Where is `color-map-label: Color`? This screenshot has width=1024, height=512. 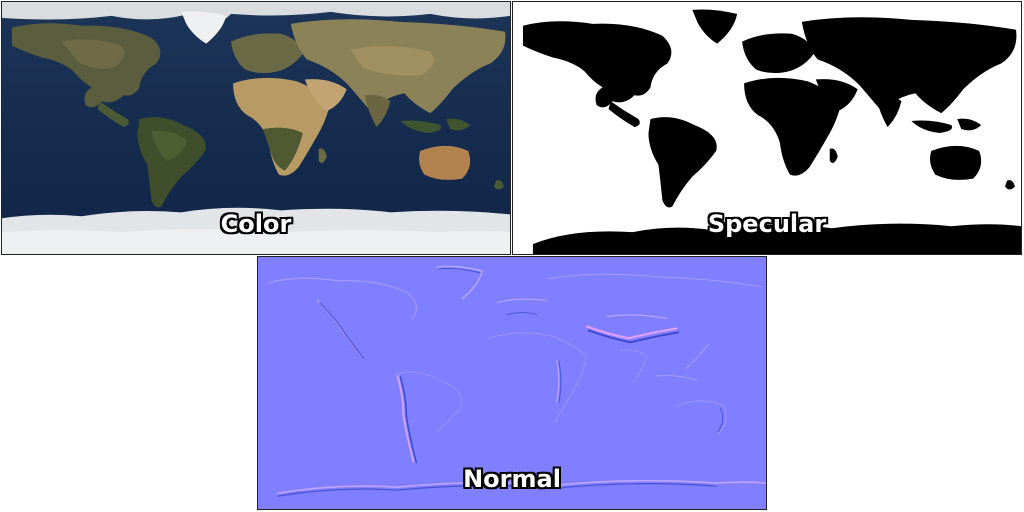 color-map-label: Color is located at coordinates (256, 224).